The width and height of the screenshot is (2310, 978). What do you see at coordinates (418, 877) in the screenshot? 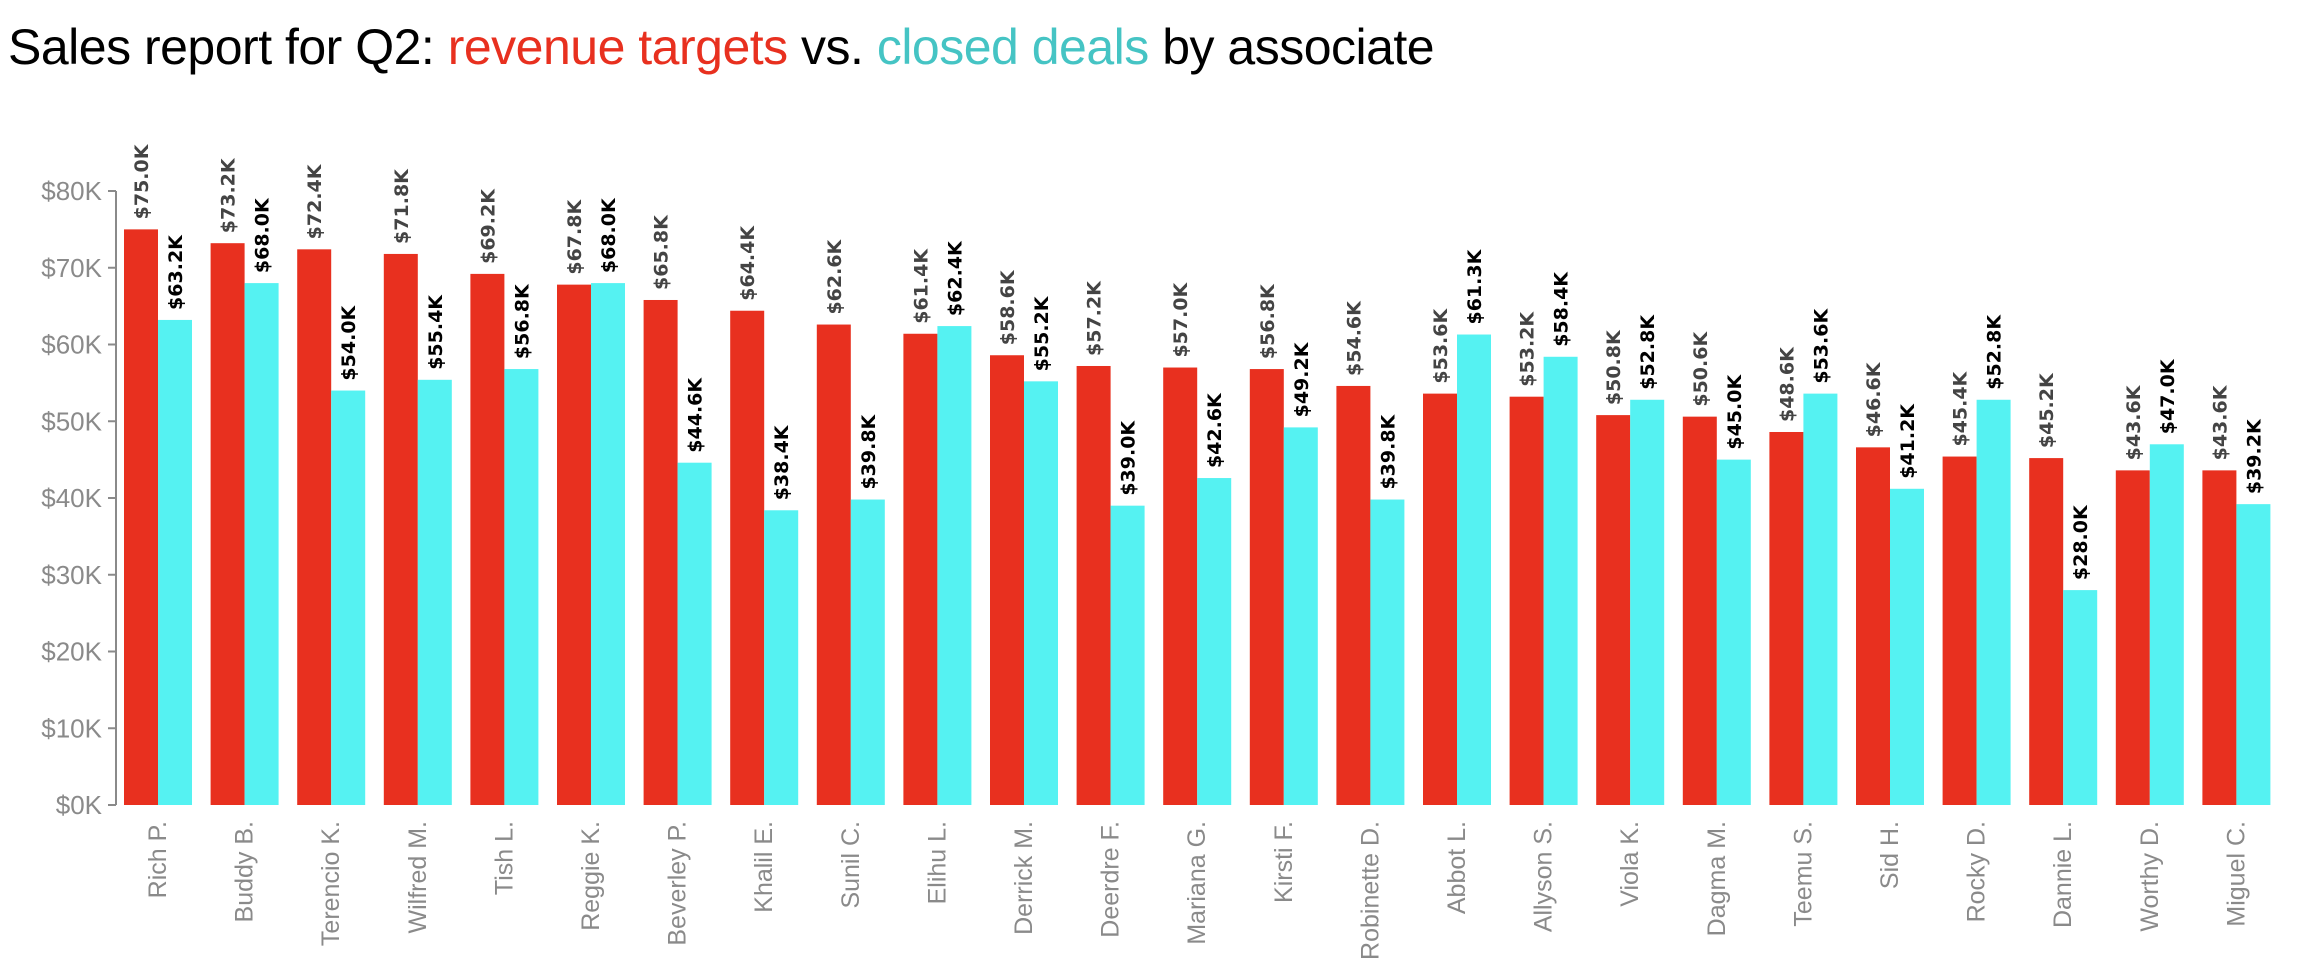
I see `x-category-label: Wilfred M.` at bounding box center [418, 877].